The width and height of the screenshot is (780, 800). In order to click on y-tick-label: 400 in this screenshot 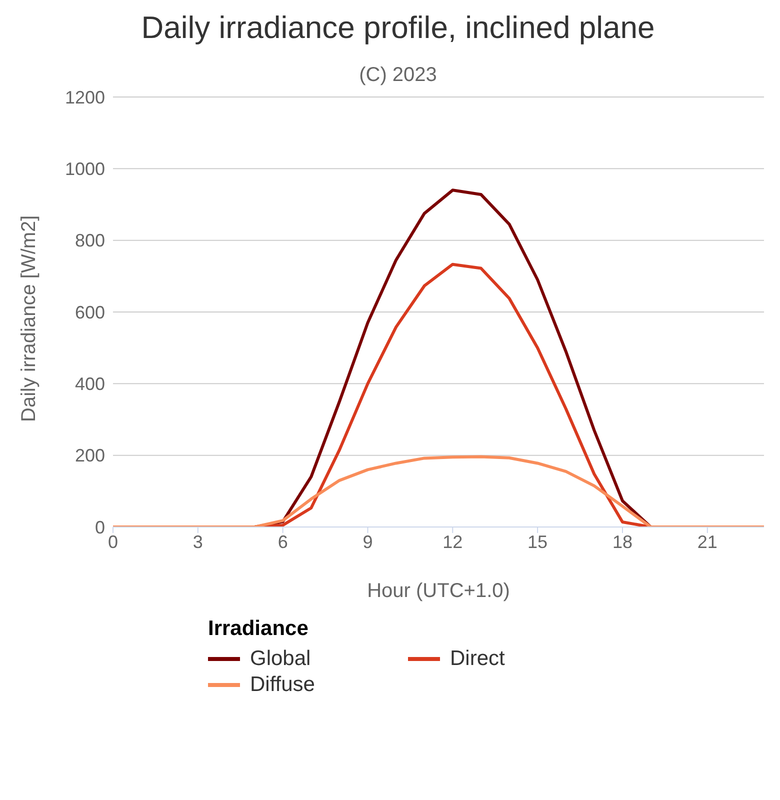, I will do `click(89, 384)`.